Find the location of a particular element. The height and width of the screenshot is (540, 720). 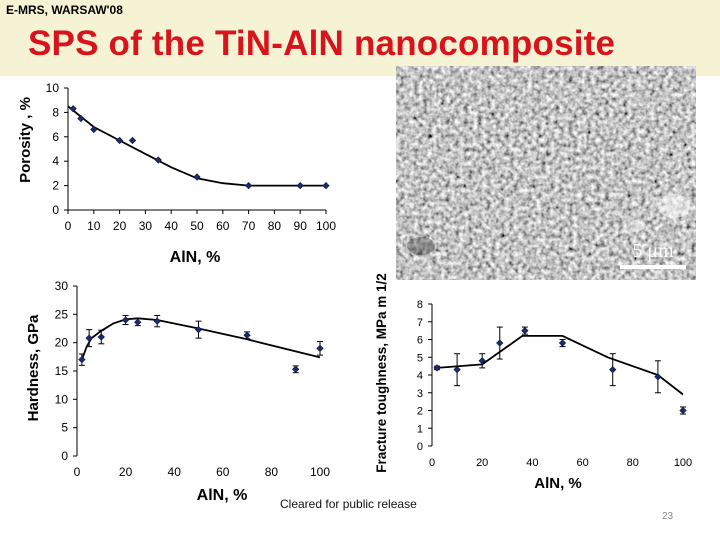

hardness-x-tick-label: 80 is located at coordinates (272, 472).